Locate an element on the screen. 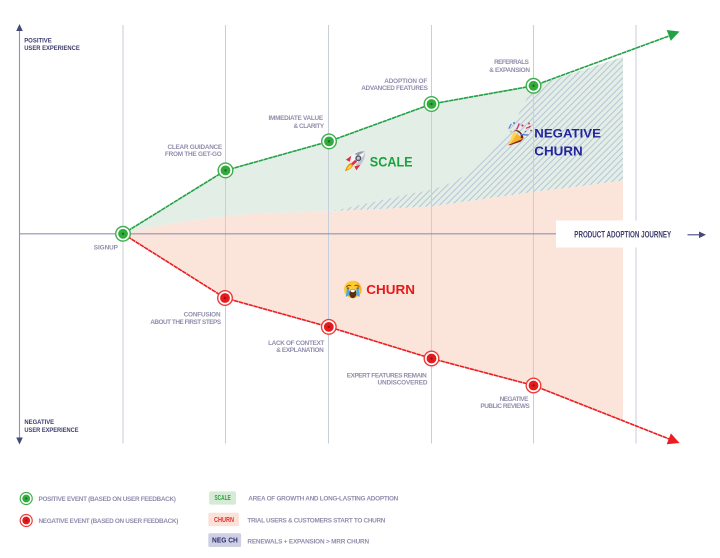 This screenshot has height=558, width=720. svg-text: CLEAR GUIDANCE is located at coordinates (195, 147).